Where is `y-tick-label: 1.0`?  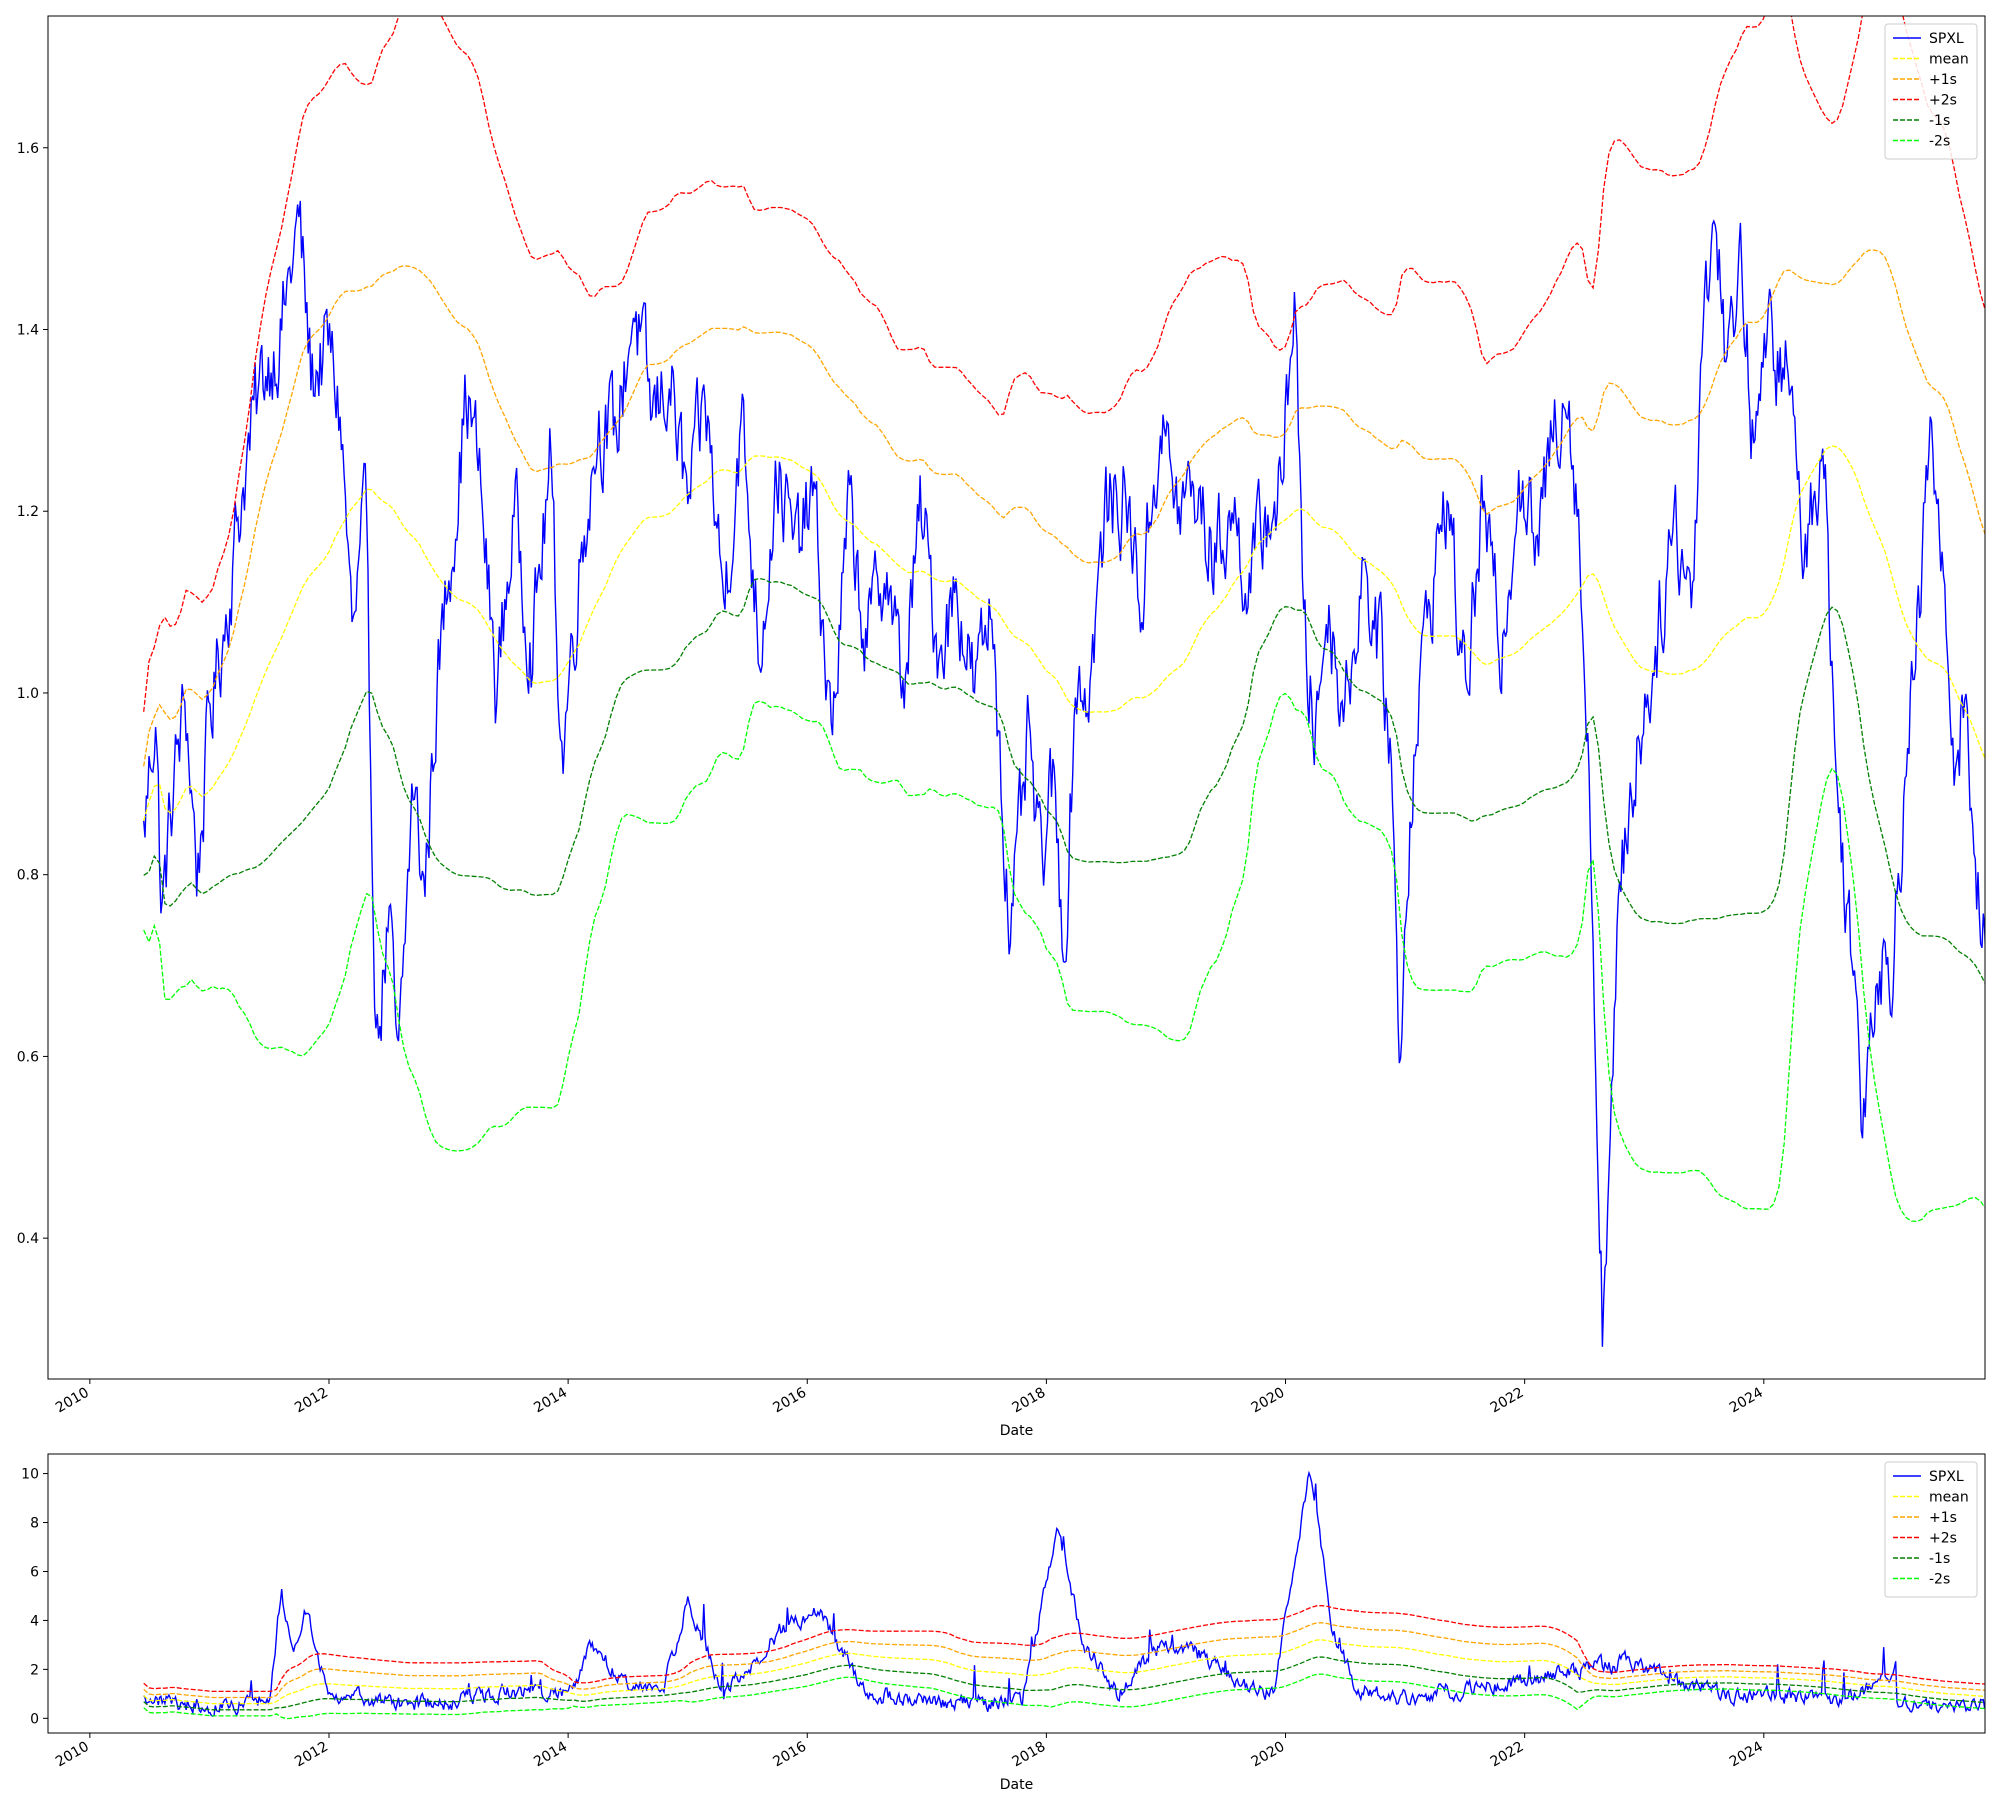 y-tick-label: 1.0 is located at coordinates (28, 694).